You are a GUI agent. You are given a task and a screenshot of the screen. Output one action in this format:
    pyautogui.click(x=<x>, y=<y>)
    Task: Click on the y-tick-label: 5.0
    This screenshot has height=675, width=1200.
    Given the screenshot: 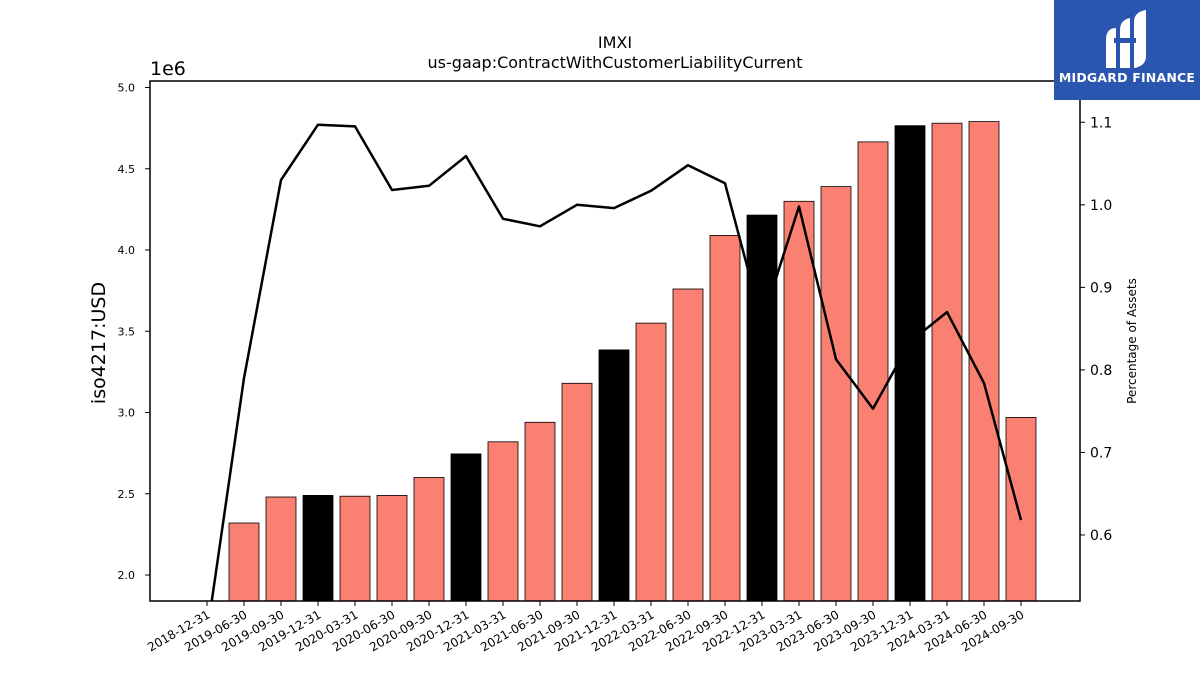 What is the action you would take?
    pyautogui.click(x=127, y=88)
    